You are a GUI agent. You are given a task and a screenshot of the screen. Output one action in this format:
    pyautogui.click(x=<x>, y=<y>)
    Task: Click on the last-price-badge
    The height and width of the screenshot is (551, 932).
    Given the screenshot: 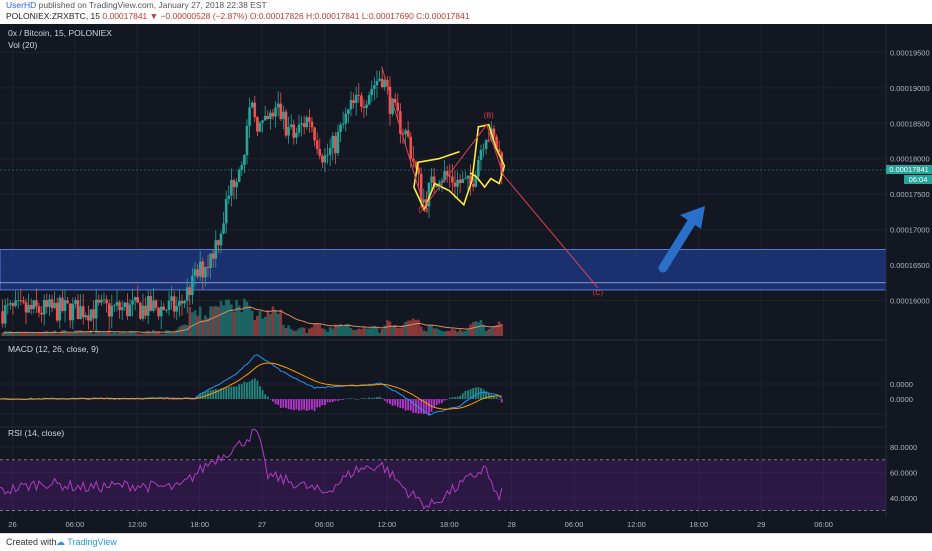 What is the action you would take?
    pyautogui.click(x=909, y=170)
    